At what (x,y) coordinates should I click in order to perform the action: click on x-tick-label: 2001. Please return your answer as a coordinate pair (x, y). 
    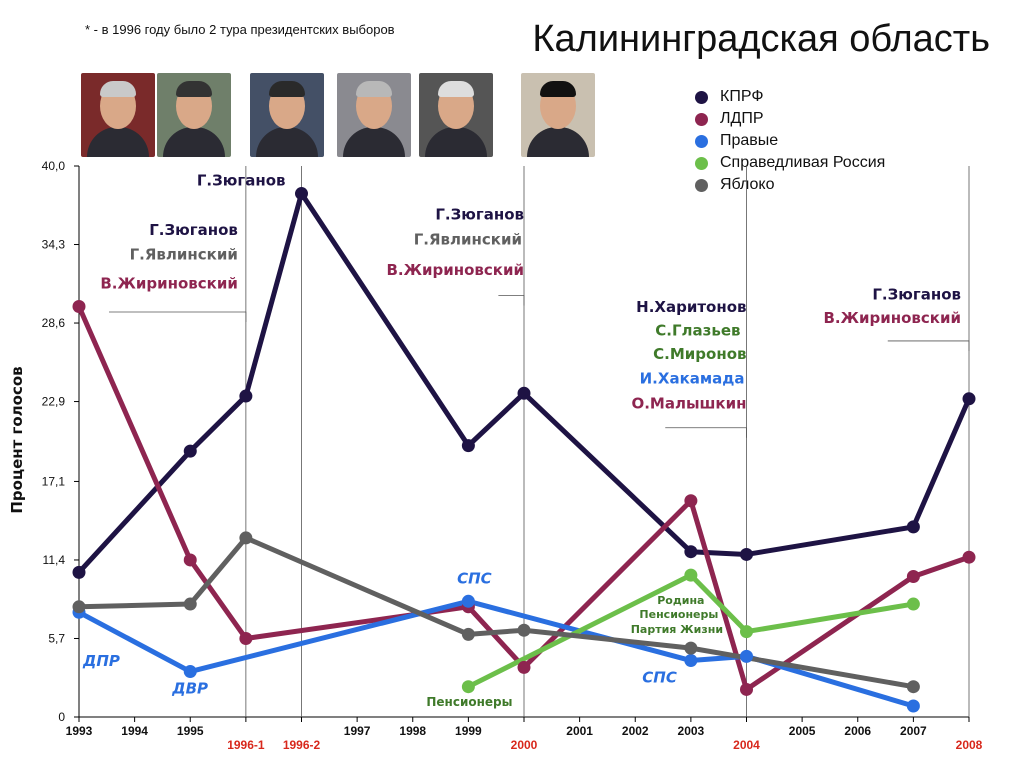
    Looking at the image, I should click on (579, 731).